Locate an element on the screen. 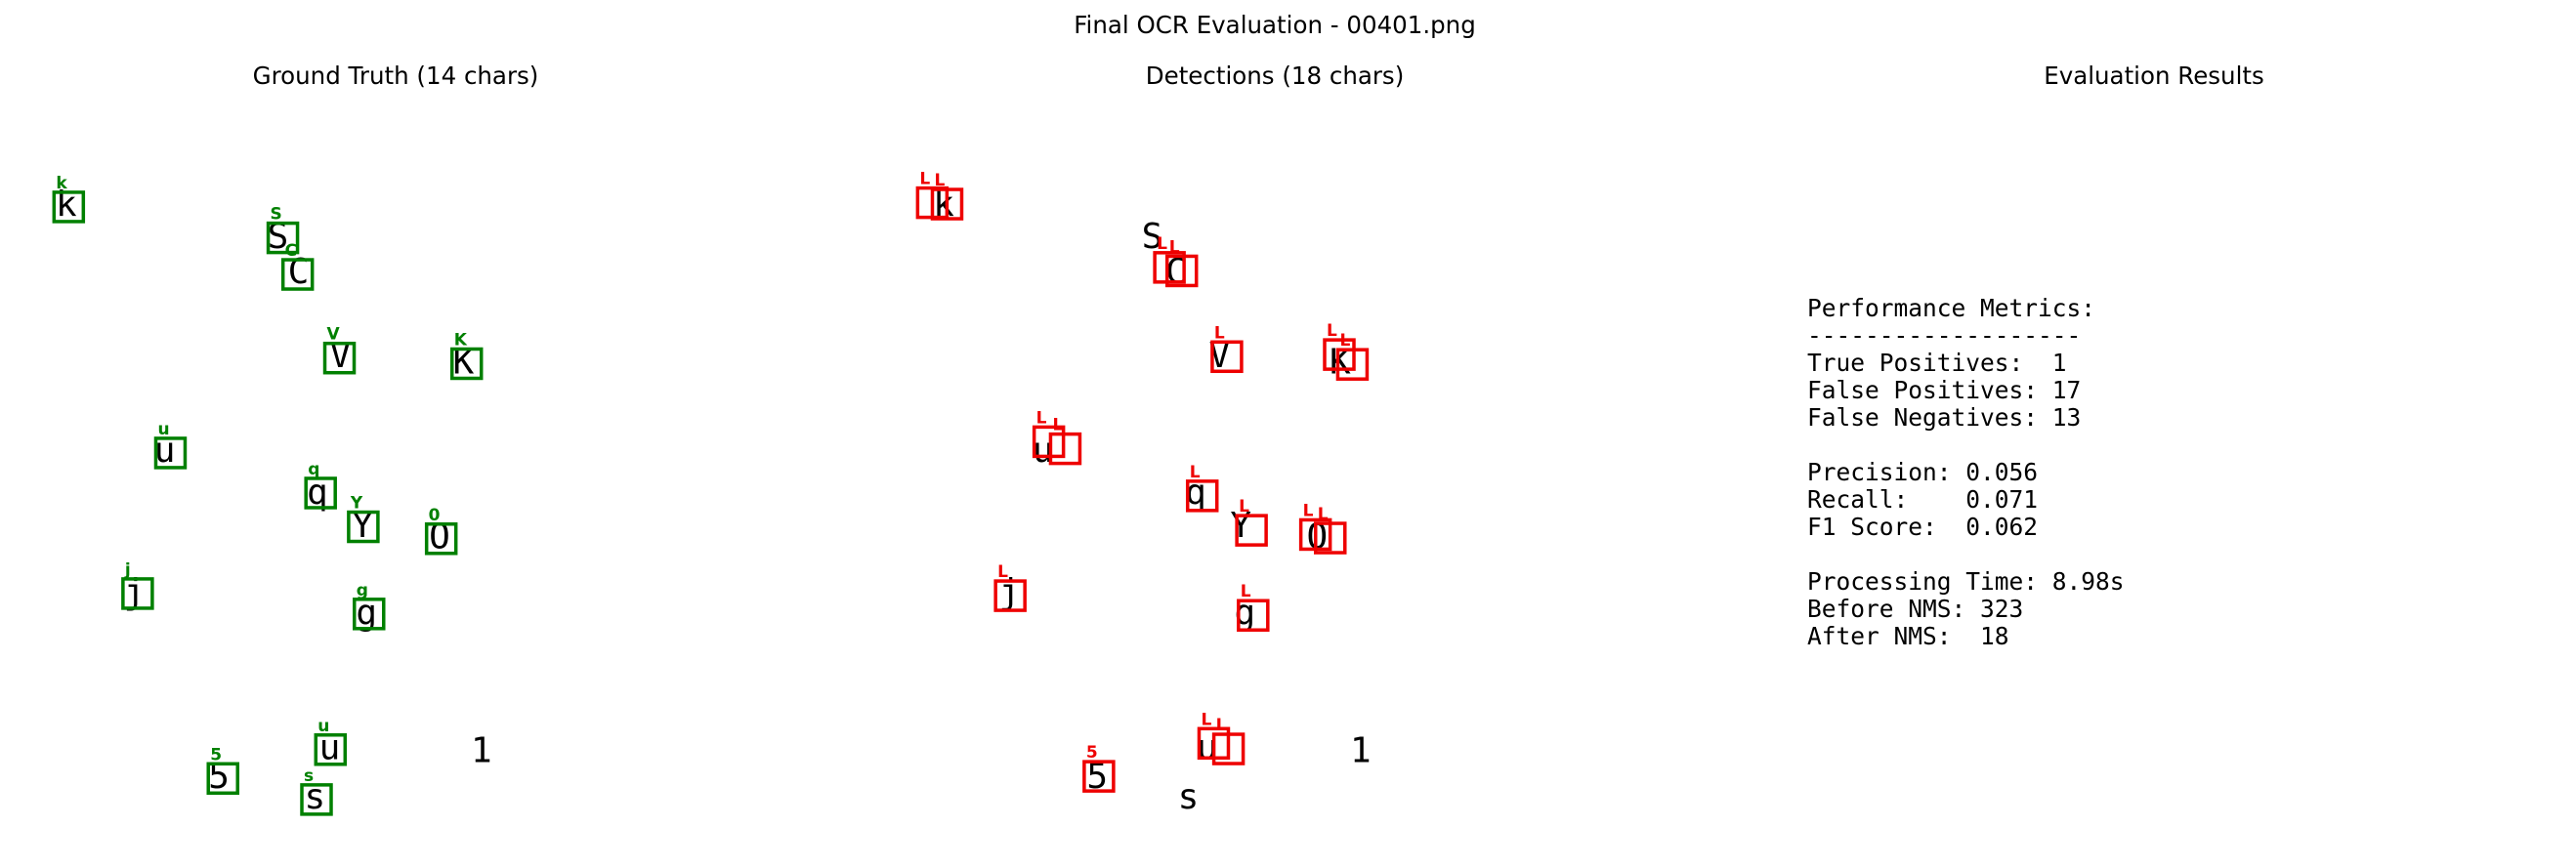 The height and width of the screenshot is (868, 2576). metrics-line: Processing Time: 8.98s is located at coordinates (1966, 581).